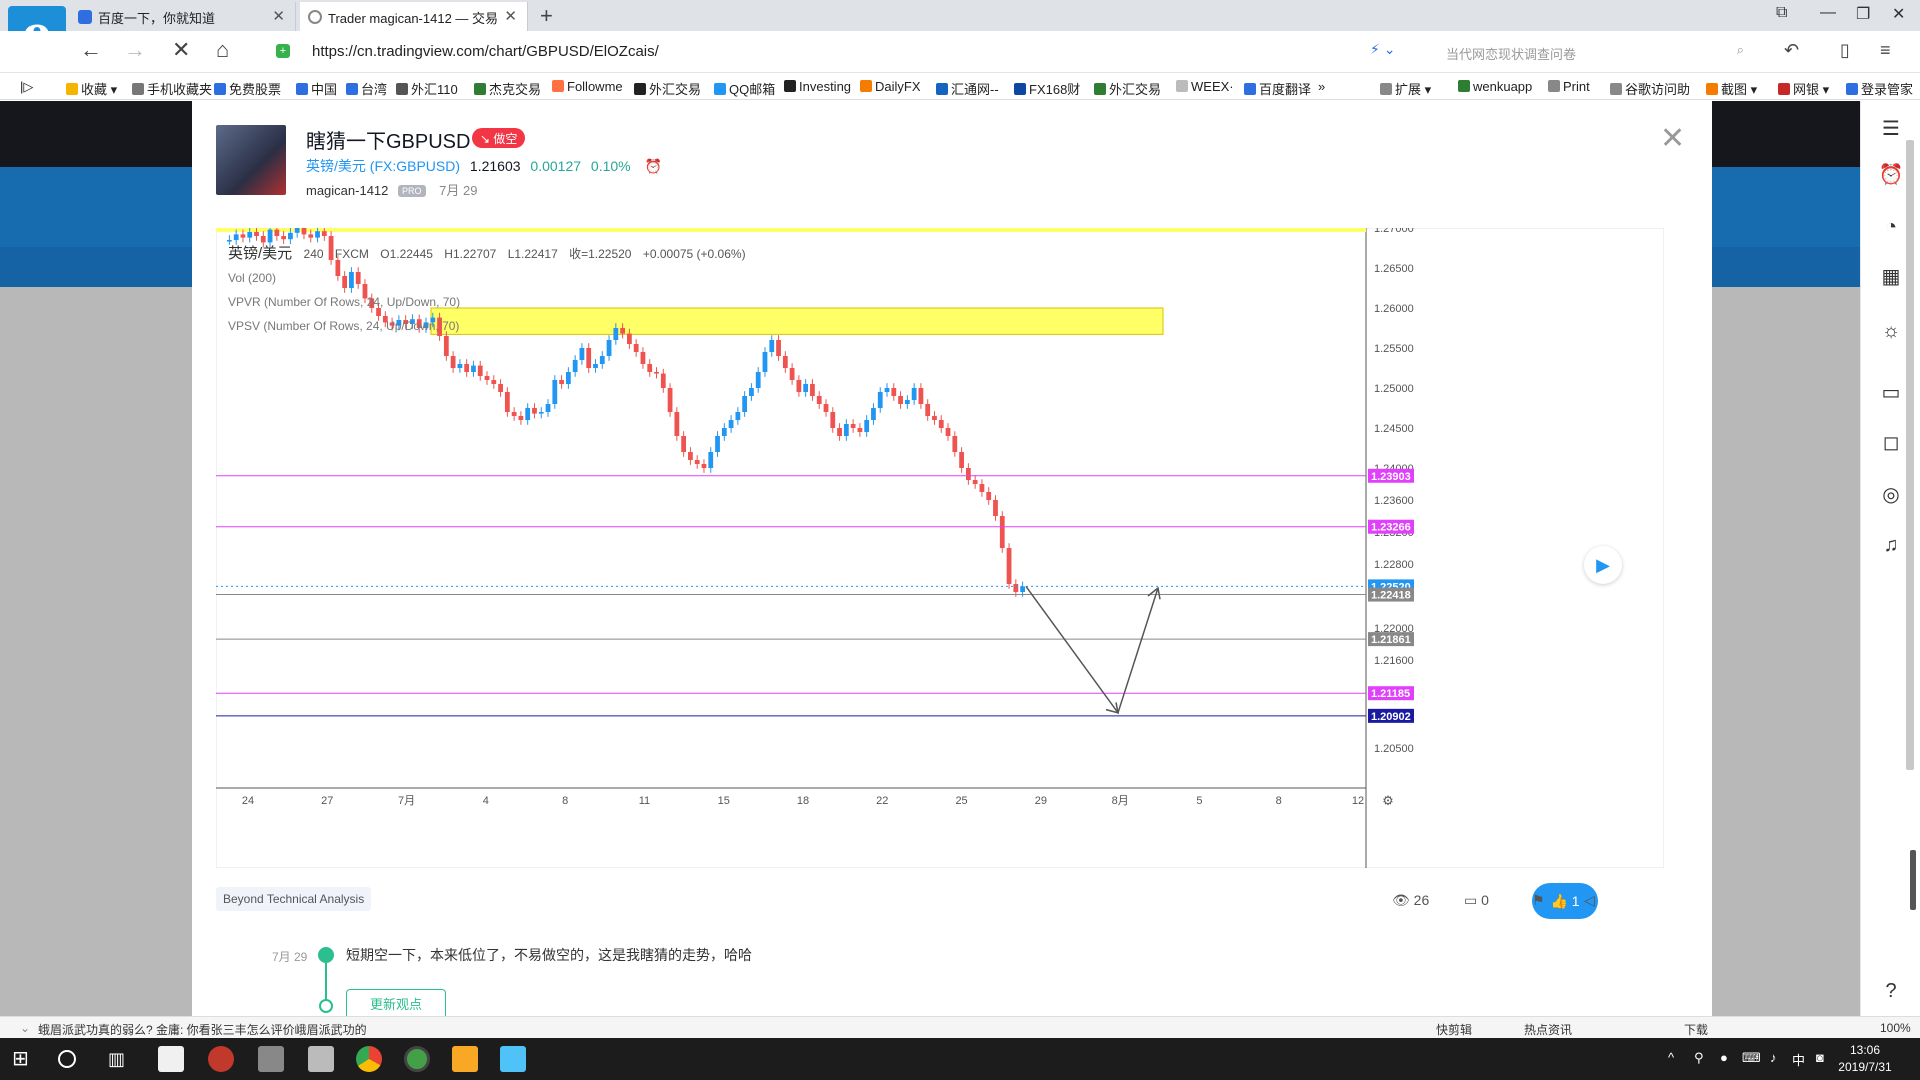 This screenshot has width=1920, height=1080. What do you see at coordinates (1595, 52) in the screenshot?
I see `search-input: 当代网恋现状调查问卷 ⌕` at bounding box center [1595, 52].